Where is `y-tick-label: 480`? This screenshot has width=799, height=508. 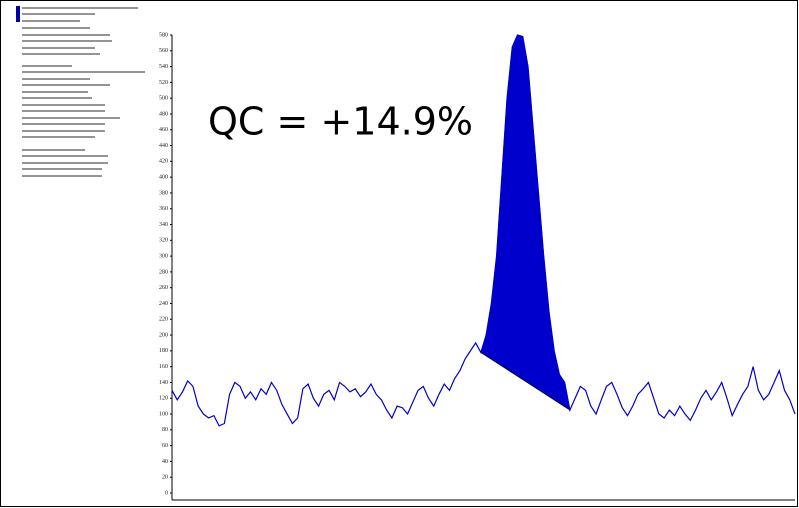
y-tick-label: 480 is located at coordinates (163, 114).